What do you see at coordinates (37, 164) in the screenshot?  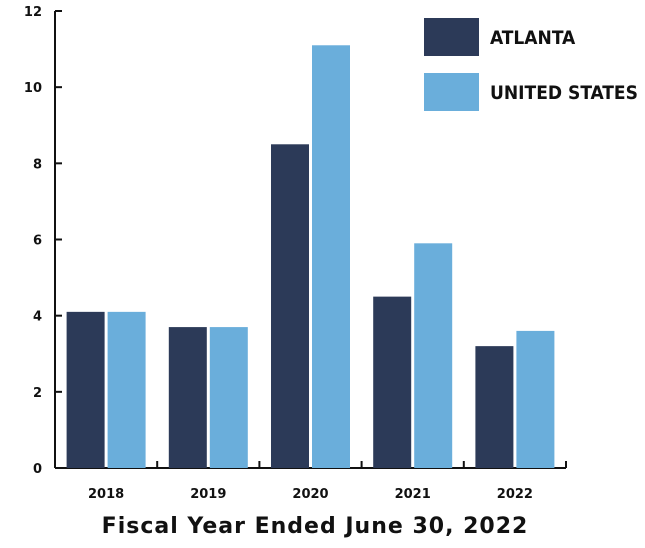 I see `y-tick-label: 8` at bounding box center [37, 164].